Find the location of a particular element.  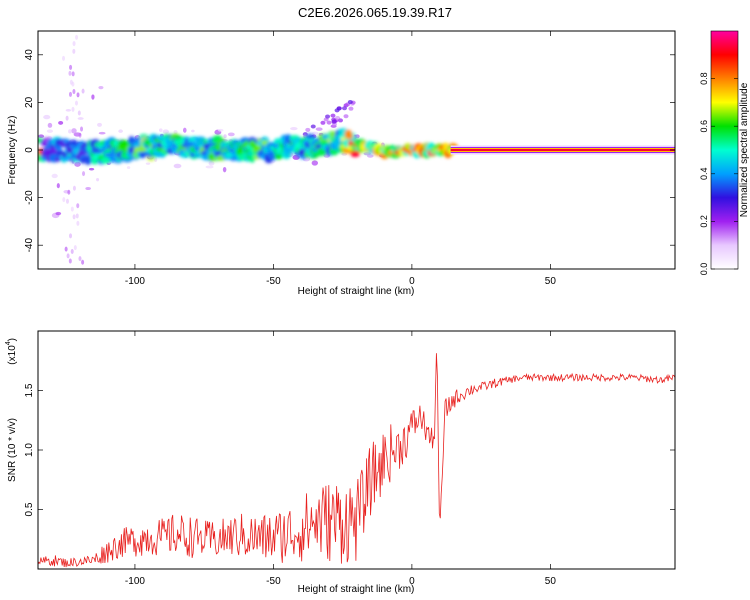

colorbar-tick-label: 0.8 is located at coordinates (704, 78).